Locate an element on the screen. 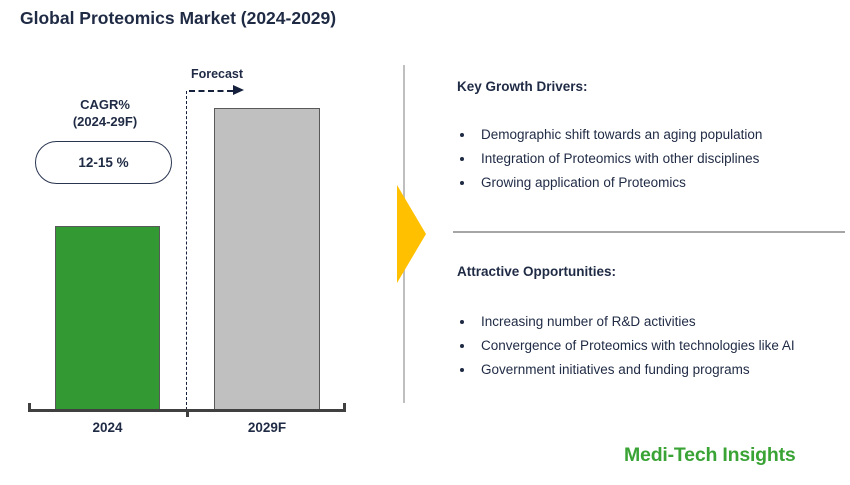 Image resolution: width=850 pixels, height=485 pixels. gold-arrow-icon is located at coordinates (411, 234).